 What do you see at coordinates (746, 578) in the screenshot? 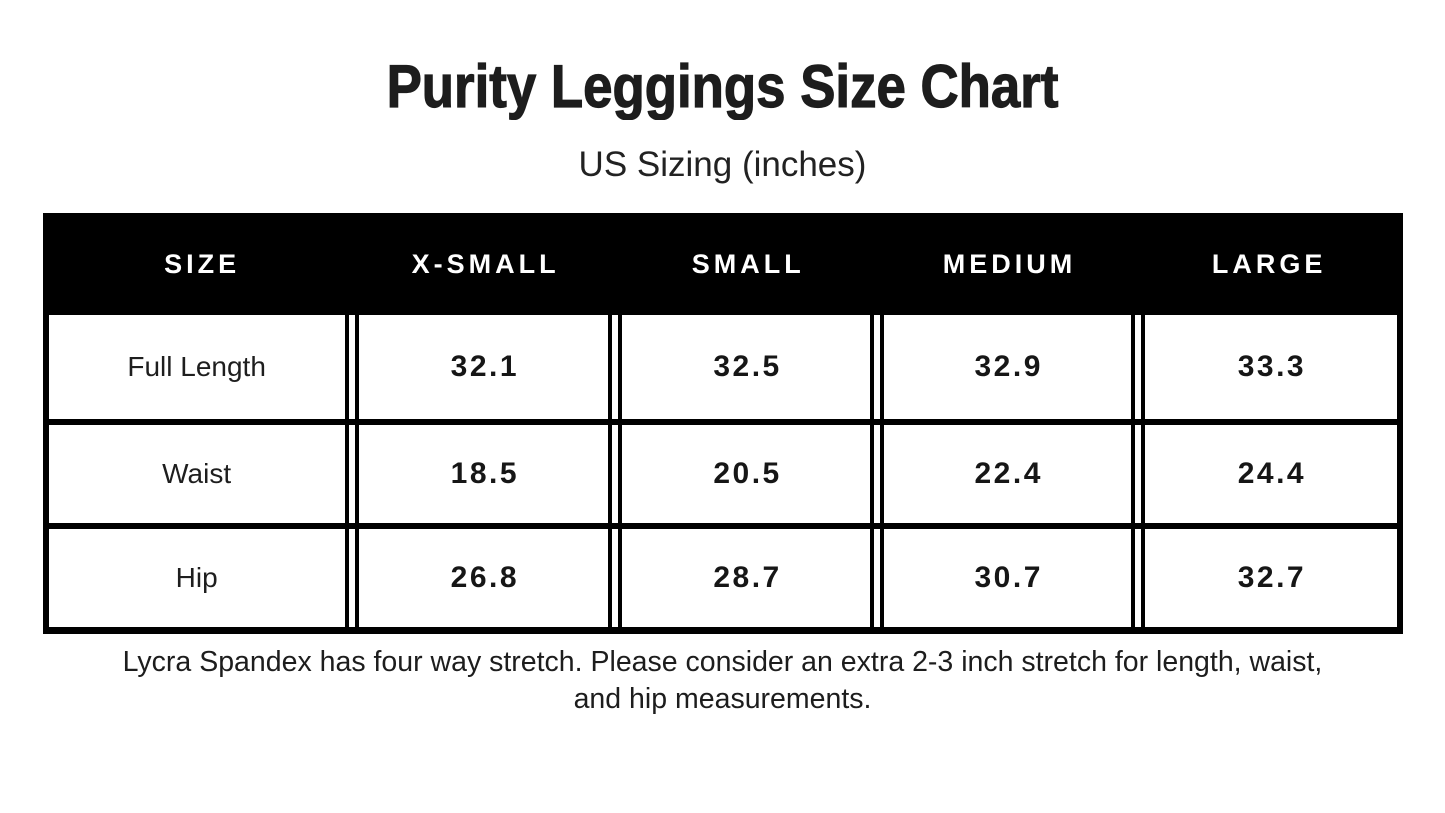
I see `cell-hip-small: 28.7` at bounding box center [746, 578].